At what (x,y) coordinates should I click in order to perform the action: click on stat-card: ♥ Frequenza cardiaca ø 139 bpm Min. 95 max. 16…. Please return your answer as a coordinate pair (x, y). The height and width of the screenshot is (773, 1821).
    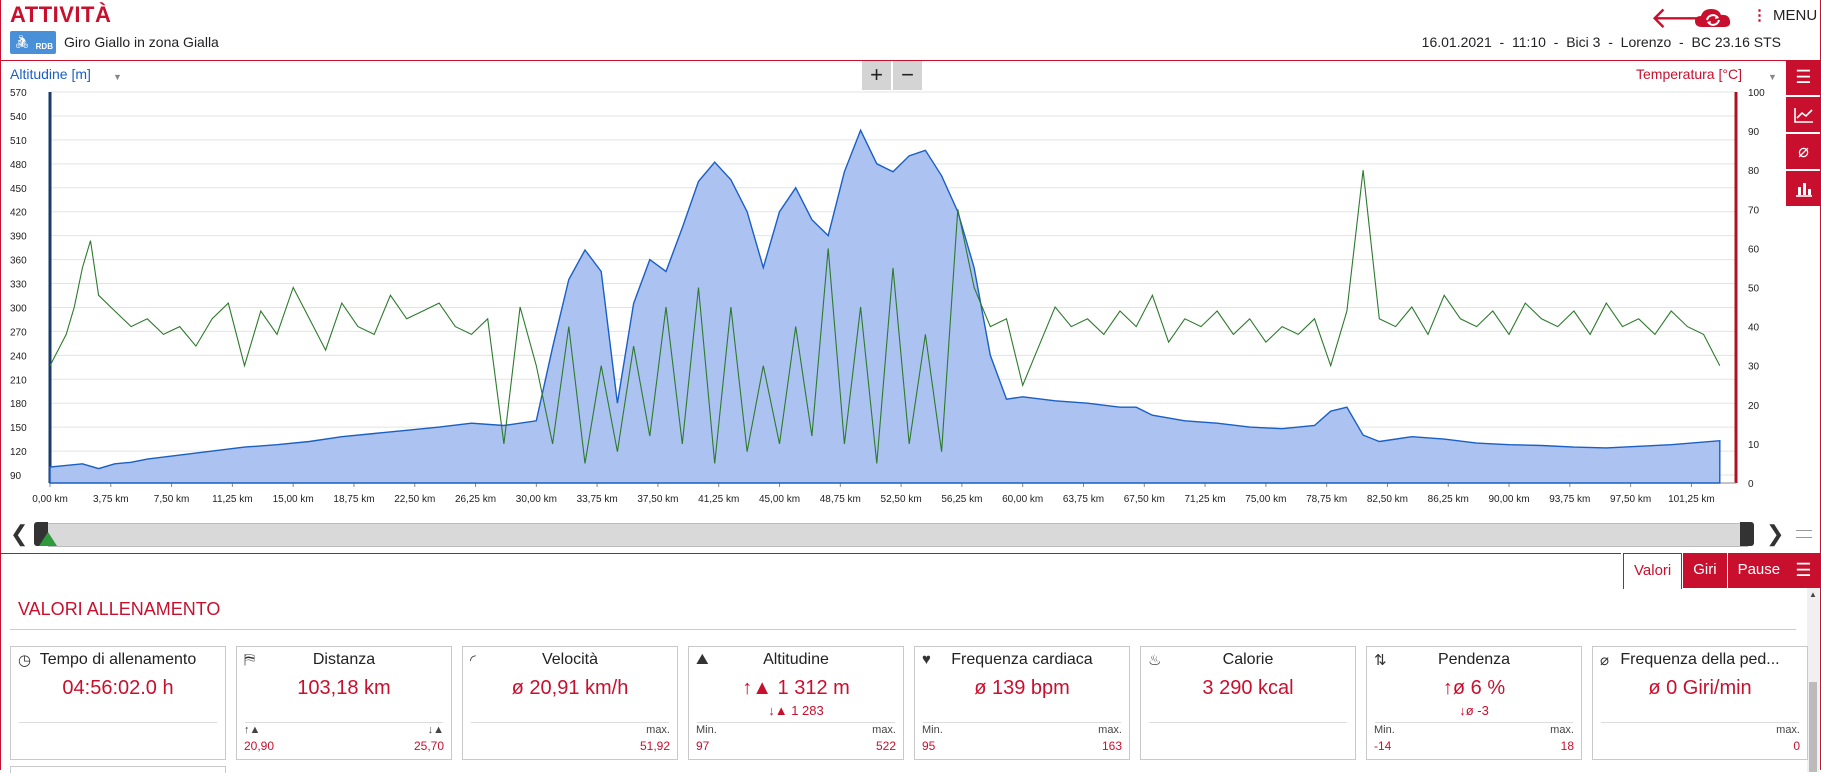
    Looking at the image, I should click on (1022, 703).